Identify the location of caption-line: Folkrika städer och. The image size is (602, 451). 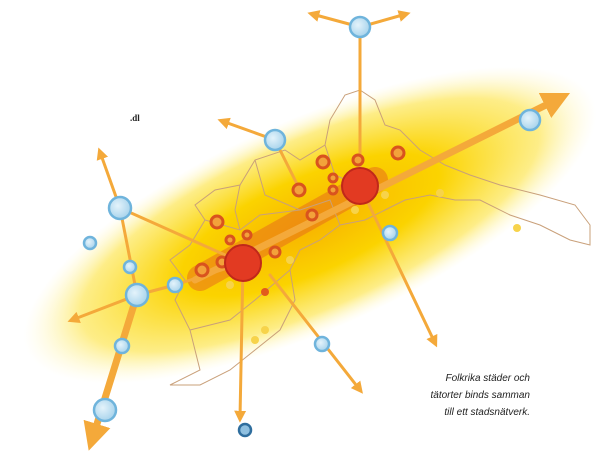
(488, 378).